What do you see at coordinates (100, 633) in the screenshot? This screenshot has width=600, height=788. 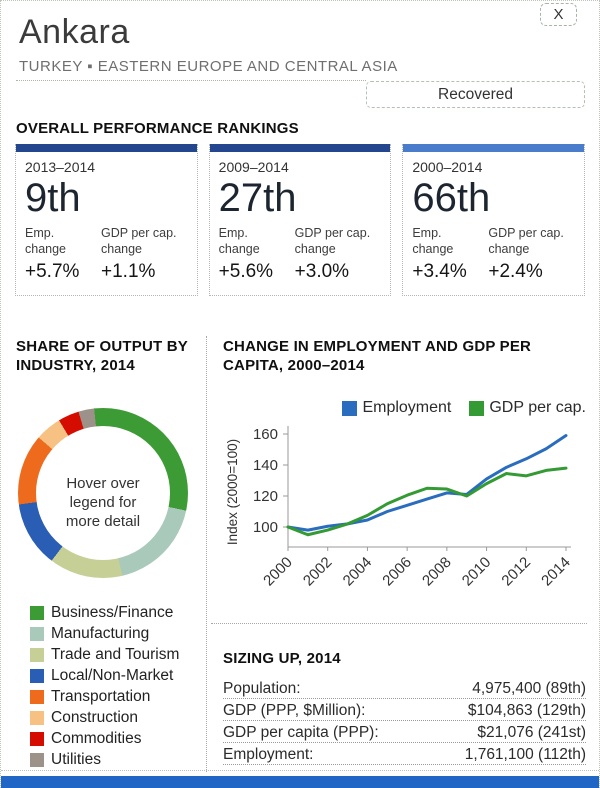 I see `legend-label: Manufacturing` at bounding box center [100, 633].